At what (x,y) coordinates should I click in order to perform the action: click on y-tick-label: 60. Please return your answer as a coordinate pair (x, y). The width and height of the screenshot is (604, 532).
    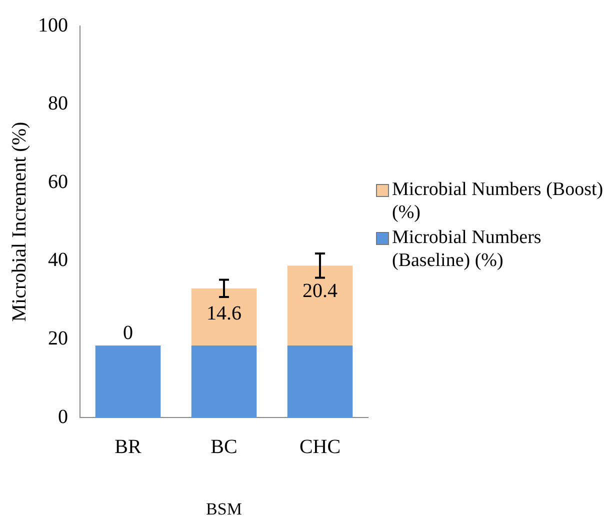
    Looking at the image, I should click on (58, 181).